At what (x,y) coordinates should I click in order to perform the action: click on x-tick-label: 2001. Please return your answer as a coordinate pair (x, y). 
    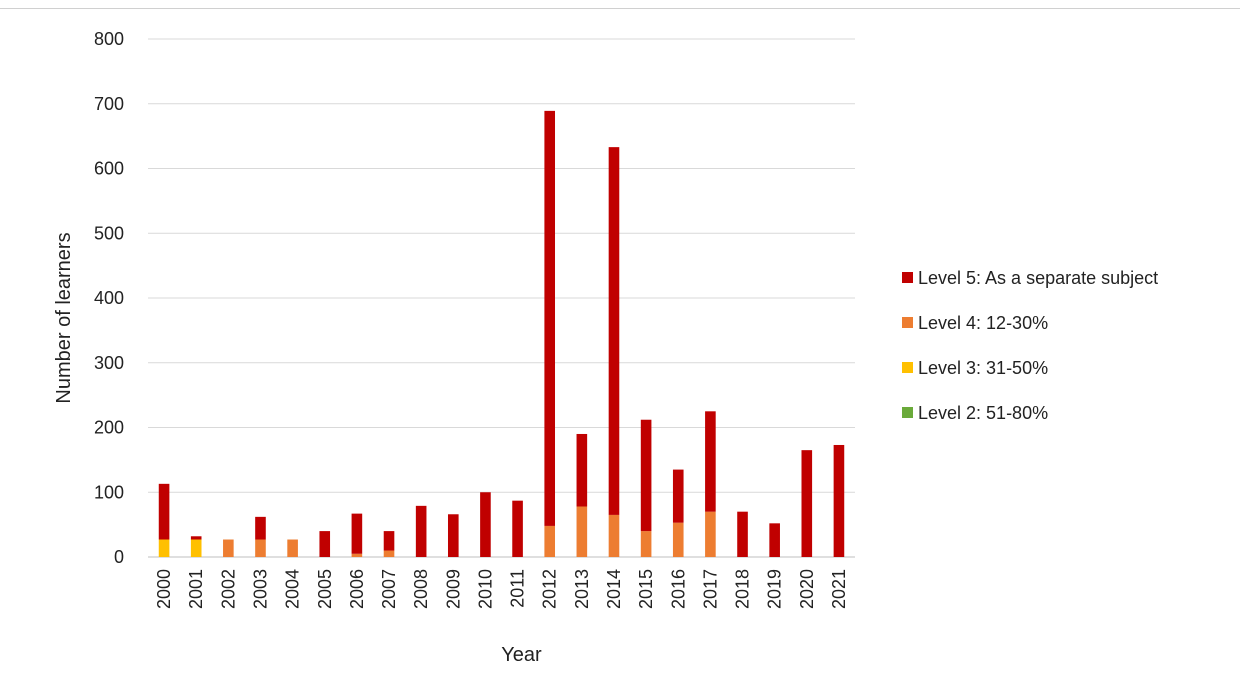
    Looking at the image, I should click on (196, 589).